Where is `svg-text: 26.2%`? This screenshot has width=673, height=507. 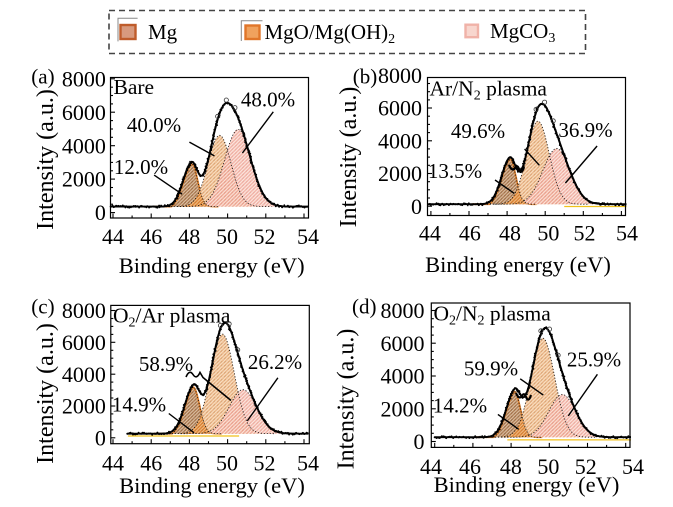
svg-text: 26.2% is located at coordinates (275, 362).